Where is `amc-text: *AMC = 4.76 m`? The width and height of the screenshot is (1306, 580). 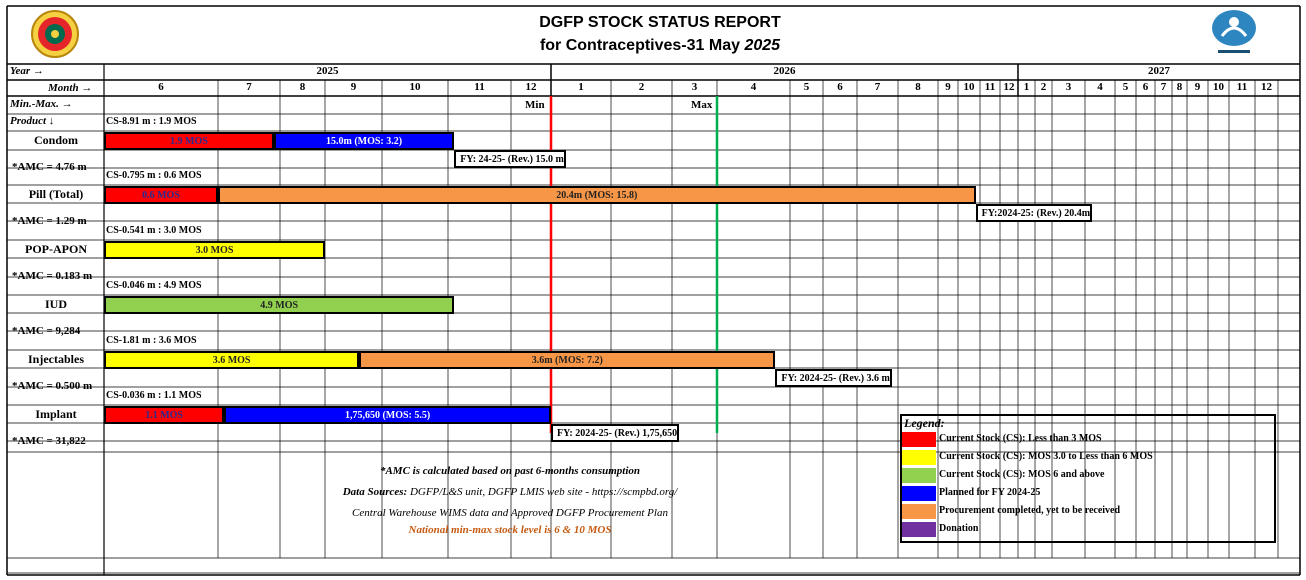
amc-text: *AMC = 4.76 m is located at coordinates (49, 167).